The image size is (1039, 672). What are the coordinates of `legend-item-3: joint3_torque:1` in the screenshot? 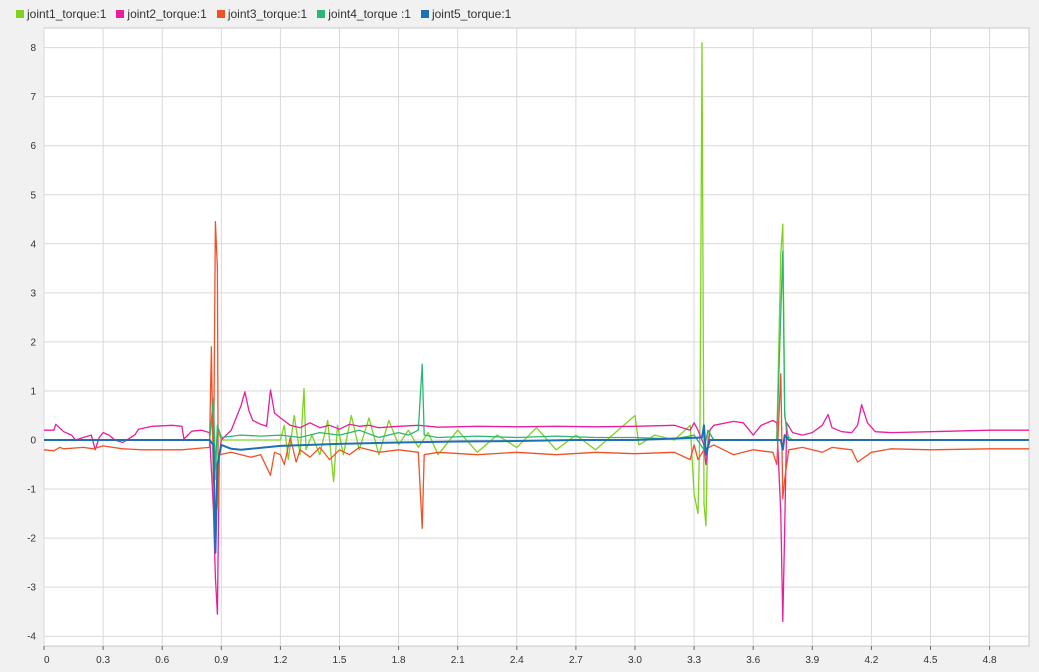 It's located at (262, 14).